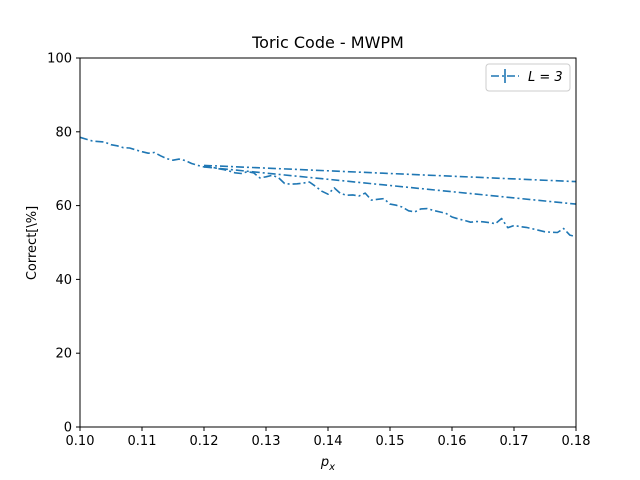 The width and height of the screenshot is (640, 480). I want to click on y-tick-label: 80, so click(63, 132).